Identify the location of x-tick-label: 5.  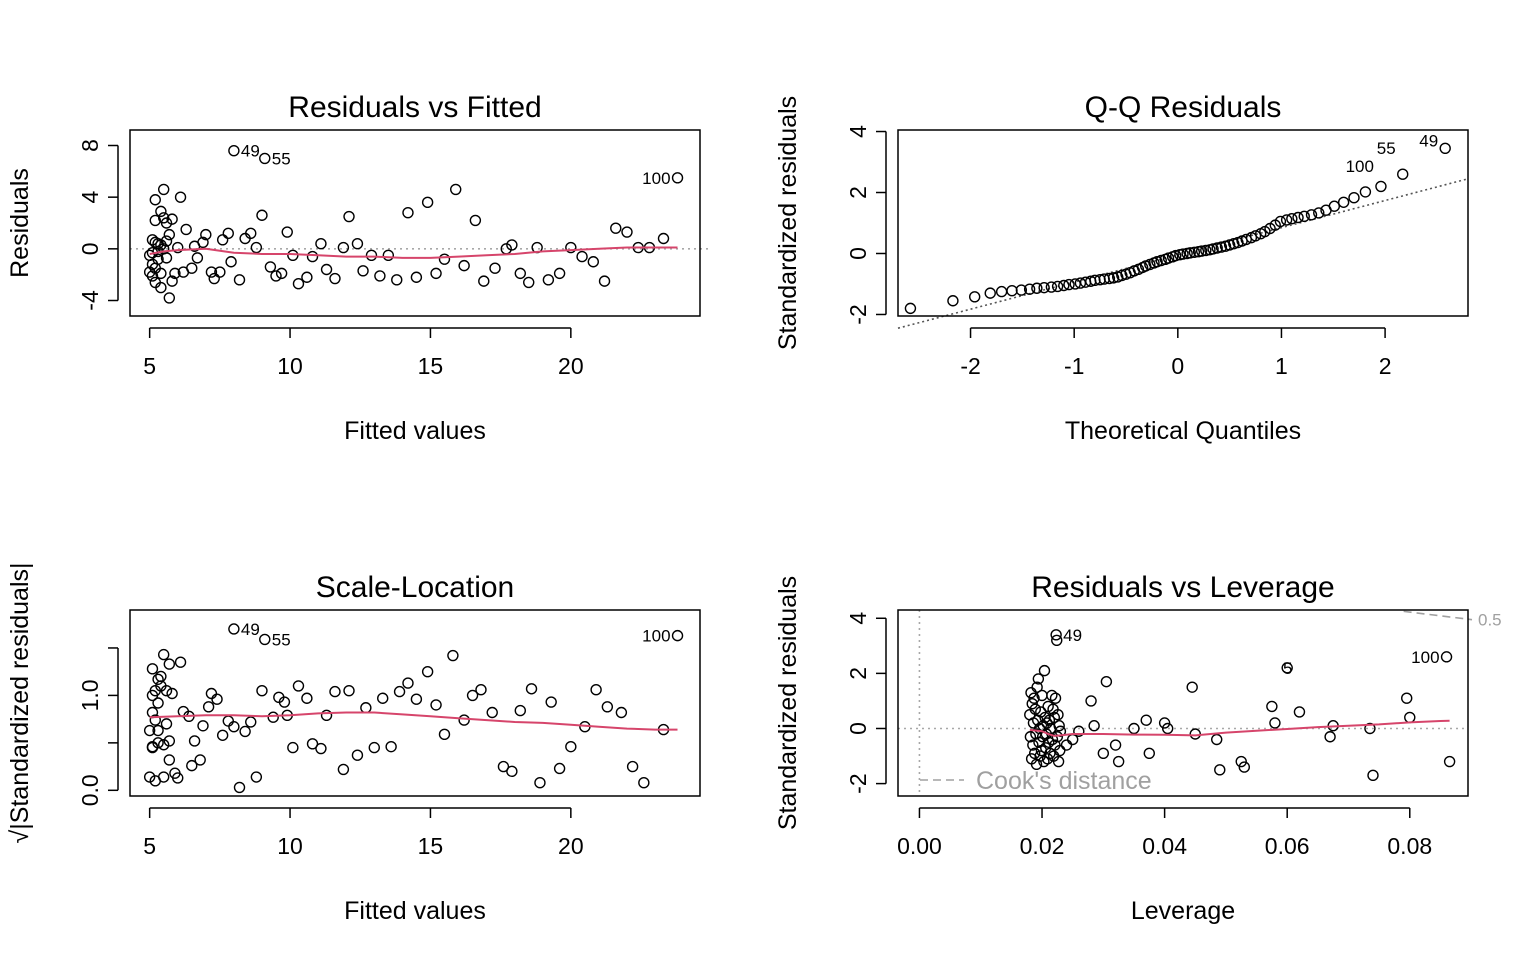
(149, 366).